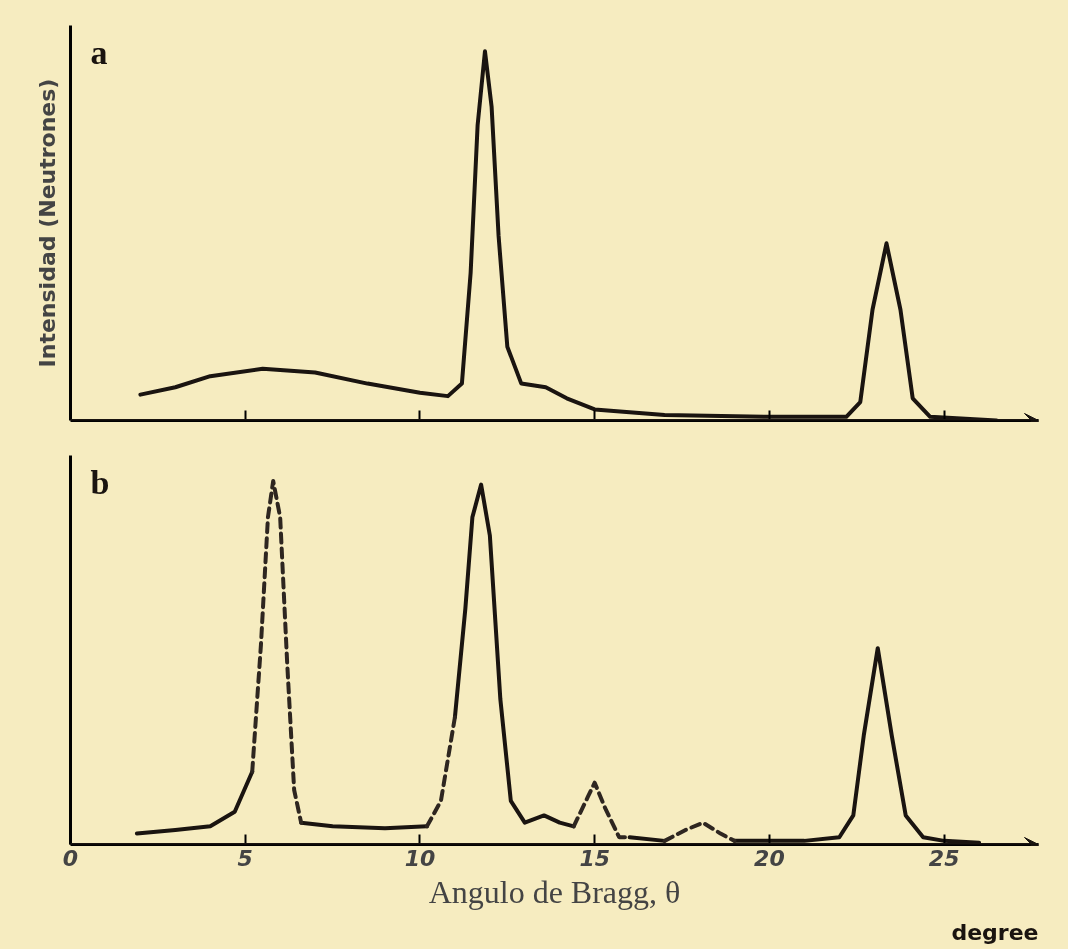 Image resolution: width=1068 pixels, height=949 pixels. I want to click on x-tick-label: 10, so click(420, 858).